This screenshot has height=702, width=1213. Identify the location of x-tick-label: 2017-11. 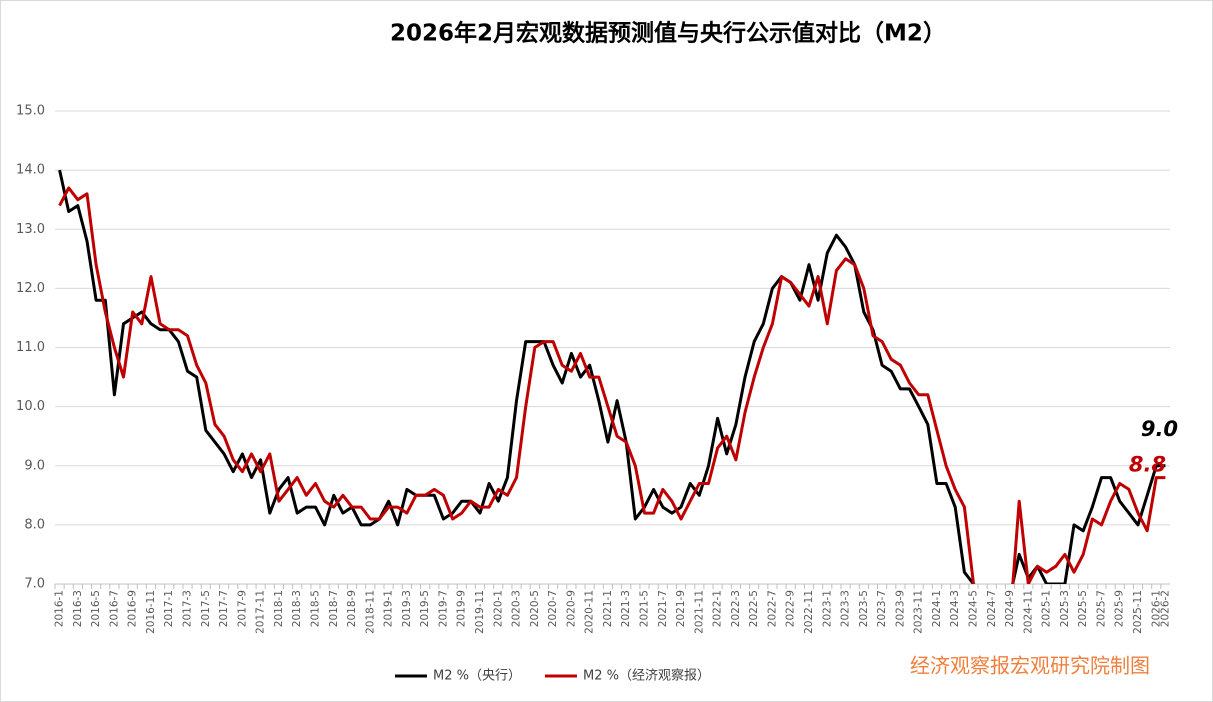
(261, 612).